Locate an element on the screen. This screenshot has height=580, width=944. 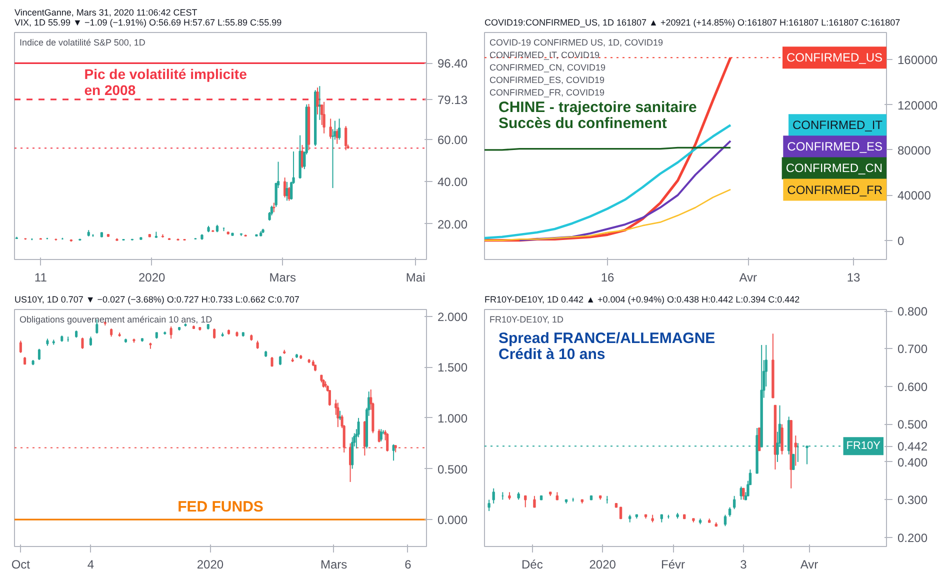
y-tick-label: 0.200 is located at coordinates (913, 537).